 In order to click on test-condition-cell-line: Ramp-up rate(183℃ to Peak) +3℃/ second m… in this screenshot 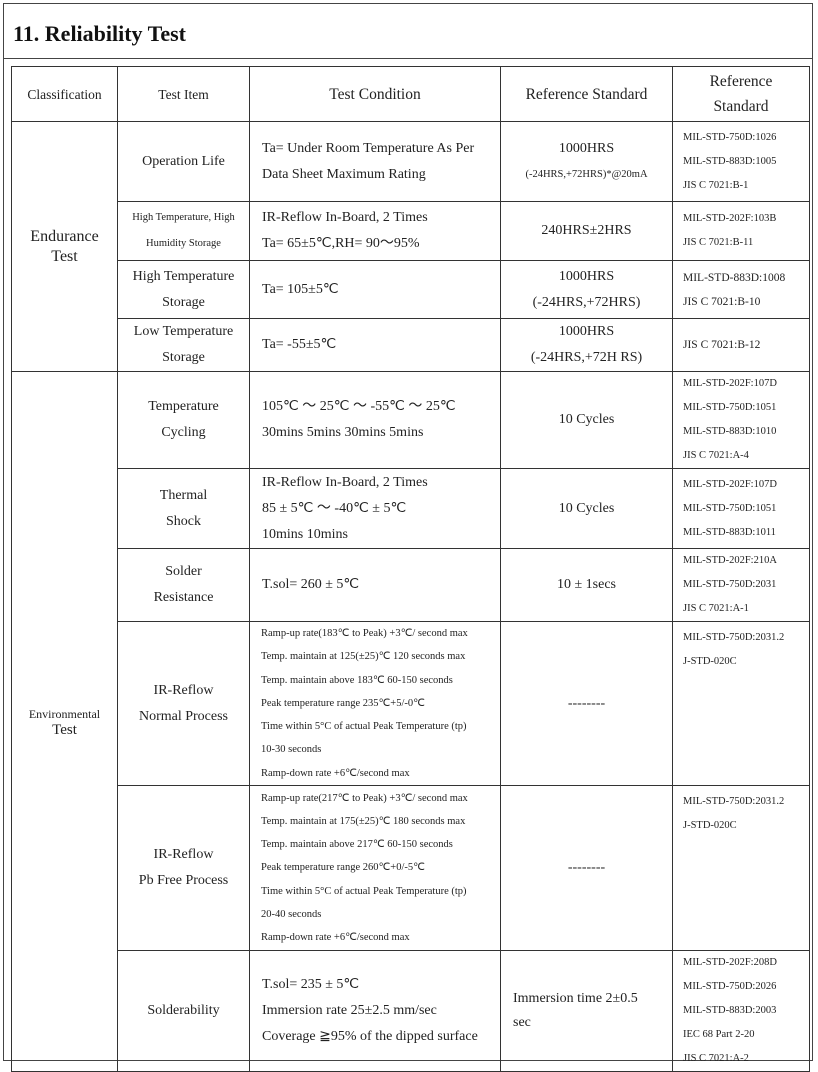, I will do `click(364, 633)`.